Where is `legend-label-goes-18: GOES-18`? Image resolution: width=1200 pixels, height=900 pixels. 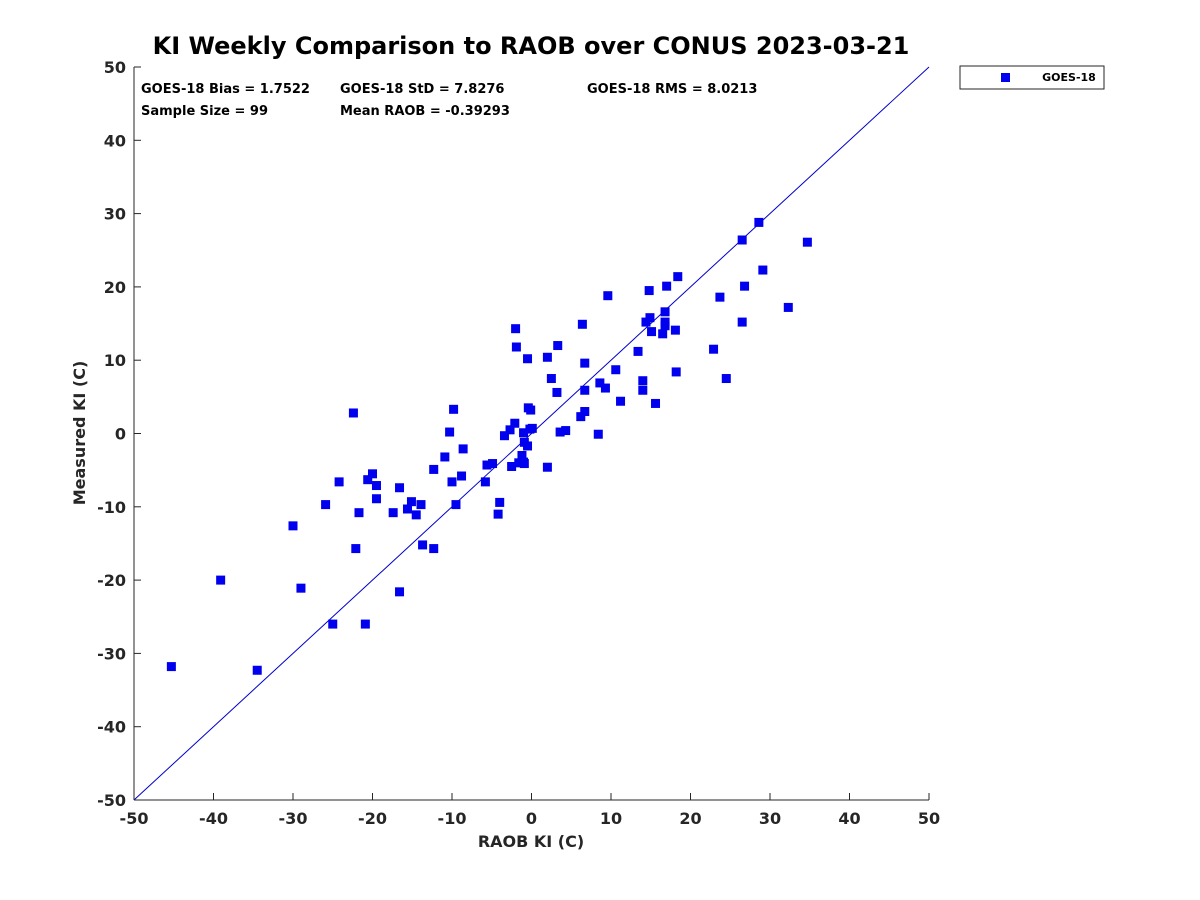 legend-label-goes-18: GOES-18 is located at coordinates (1069, 77).